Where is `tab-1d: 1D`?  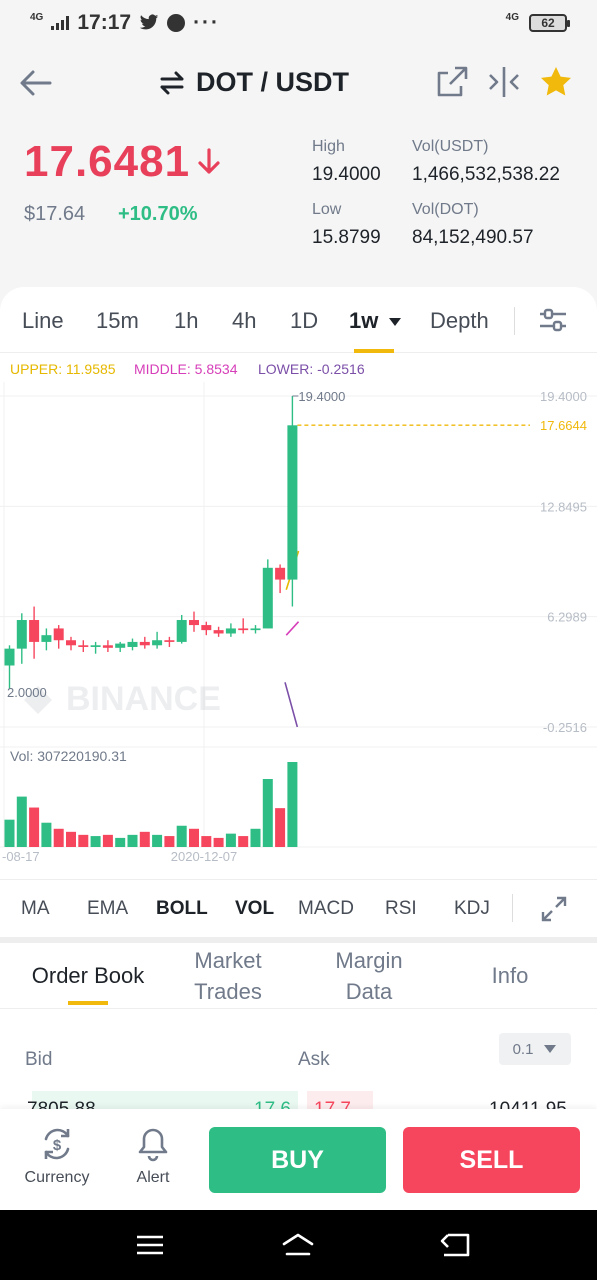 tab-1d: 1D is located at coordinates (304, 320).